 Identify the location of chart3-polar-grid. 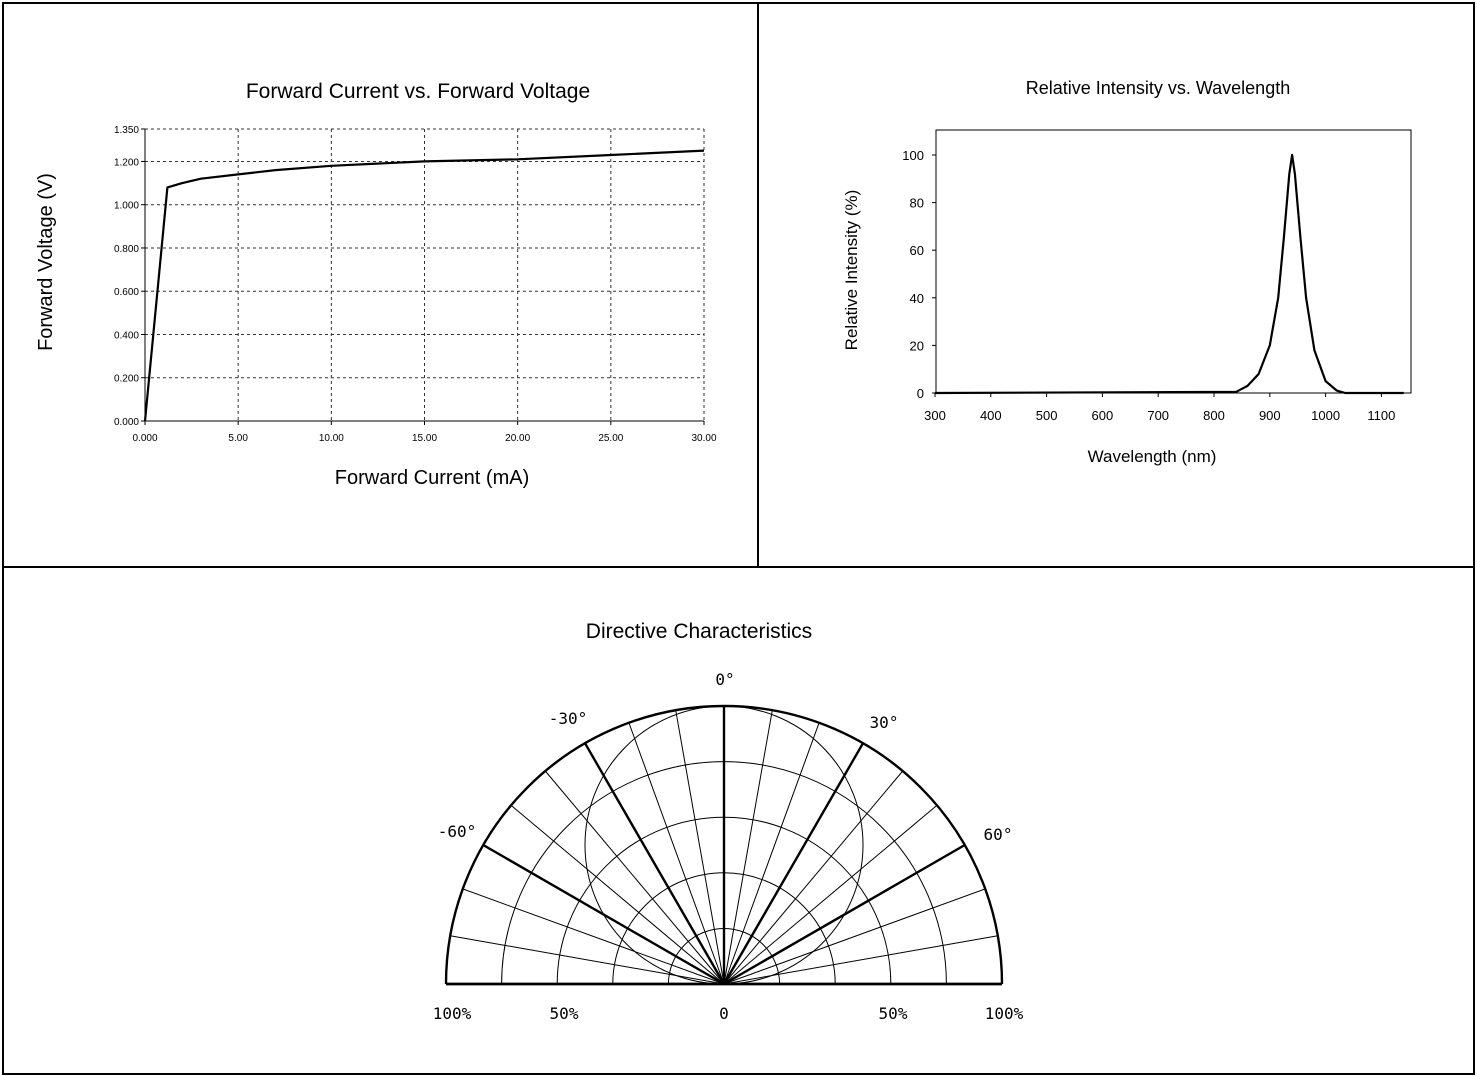
(724, 845).